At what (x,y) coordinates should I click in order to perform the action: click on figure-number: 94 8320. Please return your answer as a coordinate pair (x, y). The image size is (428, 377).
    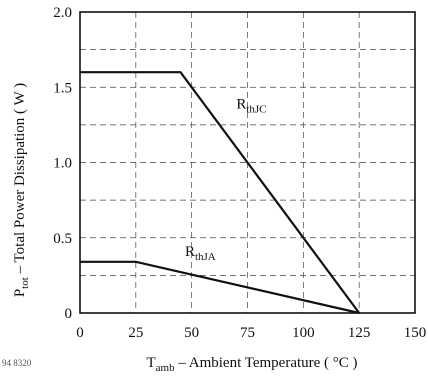
    Looking at the image, I should click on (17, 363).